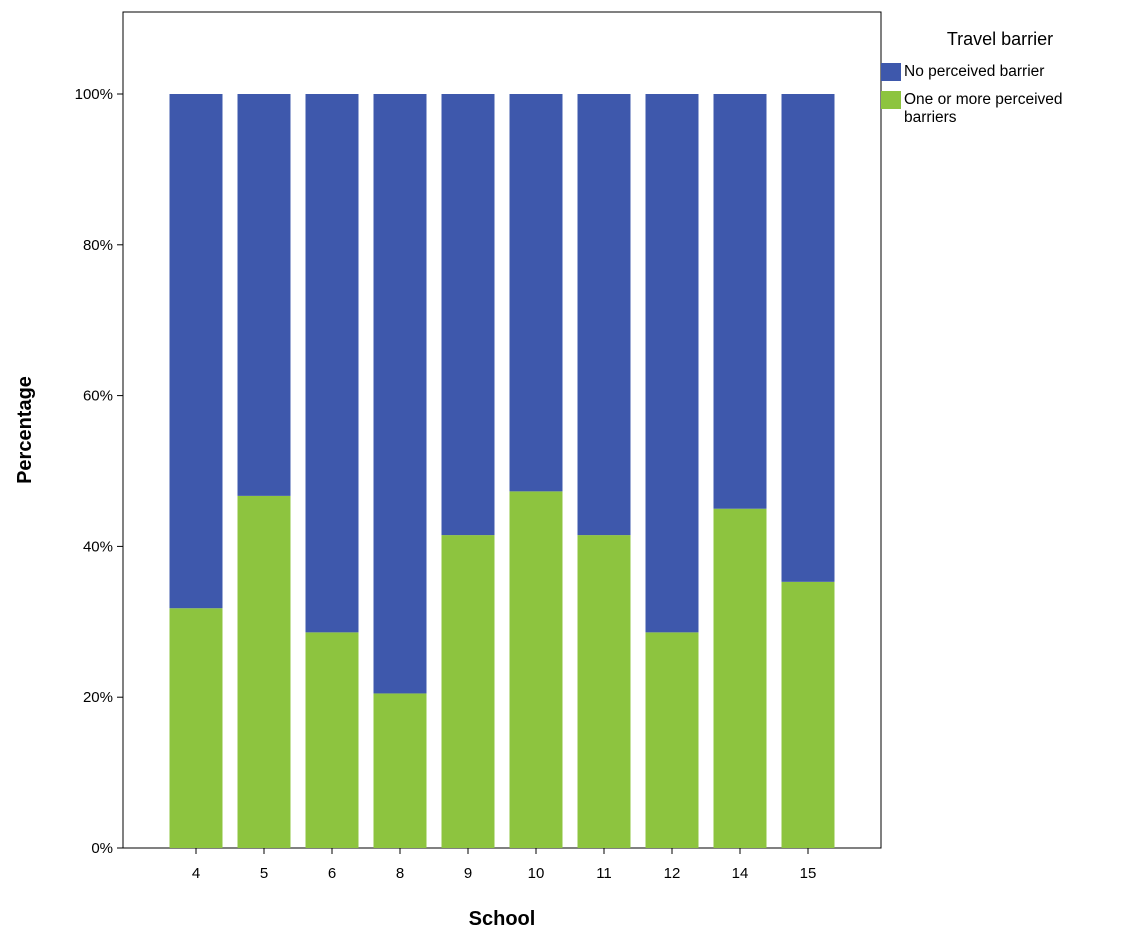 This screenshot has height=930, width=1126. I want to click on x-axis-title: School, so click(502, 919).